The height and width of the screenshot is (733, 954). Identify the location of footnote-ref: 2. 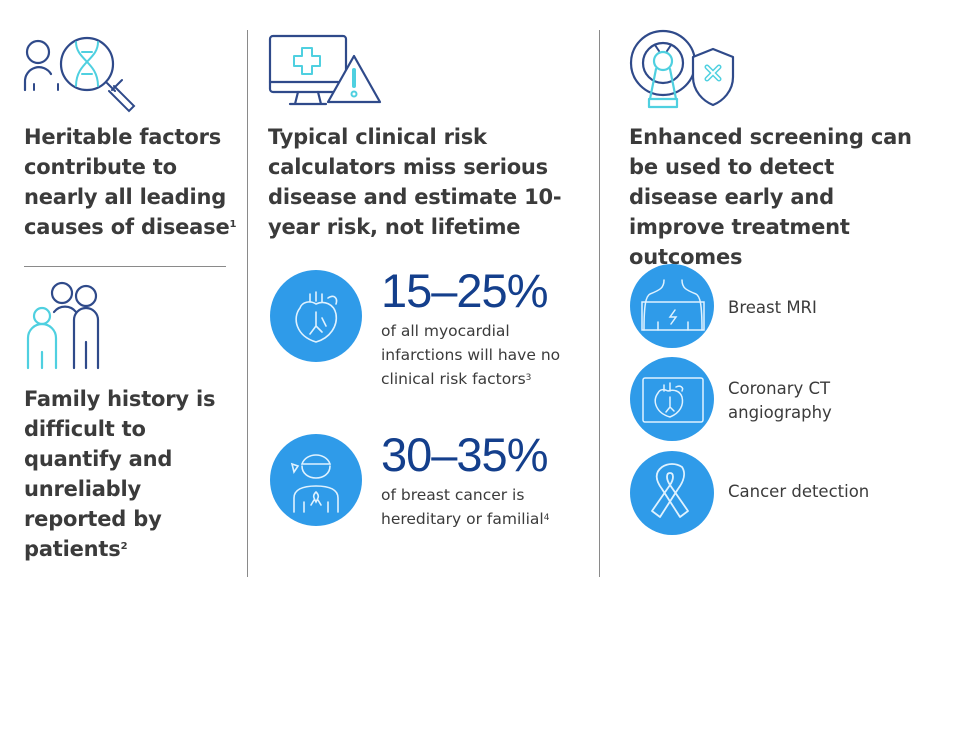
(124, 546).